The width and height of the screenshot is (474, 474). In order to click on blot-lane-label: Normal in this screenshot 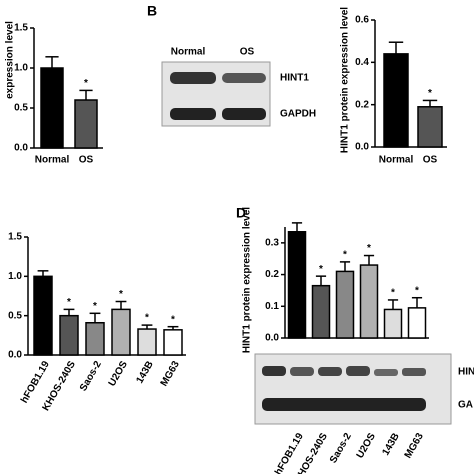, I will do `click(188, 52)`.